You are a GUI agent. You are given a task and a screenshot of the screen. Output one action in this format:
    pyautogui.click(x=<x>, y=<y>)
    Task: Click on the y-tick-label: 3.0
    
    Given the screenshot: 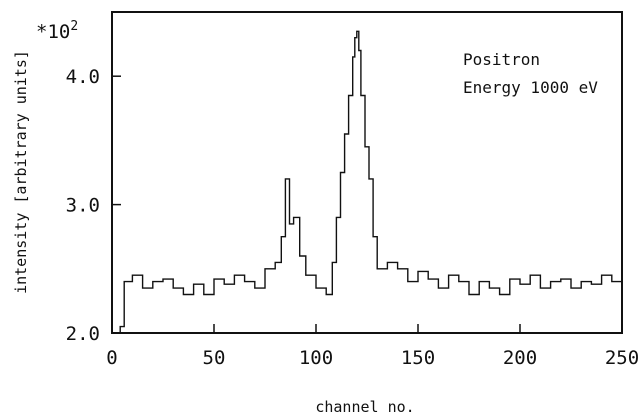 What is the action you would take?
    pyautogui.click(x=83, y=206)
    